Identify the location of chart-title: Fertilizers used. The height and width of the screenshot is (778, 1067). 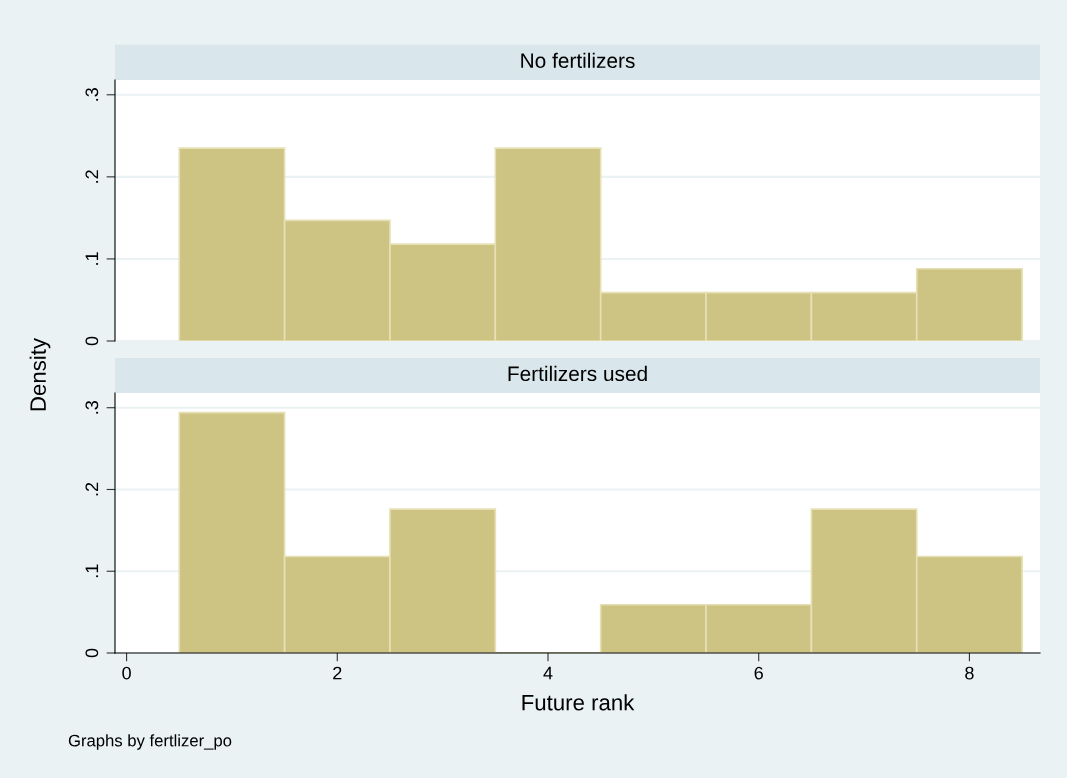
(577, 373).